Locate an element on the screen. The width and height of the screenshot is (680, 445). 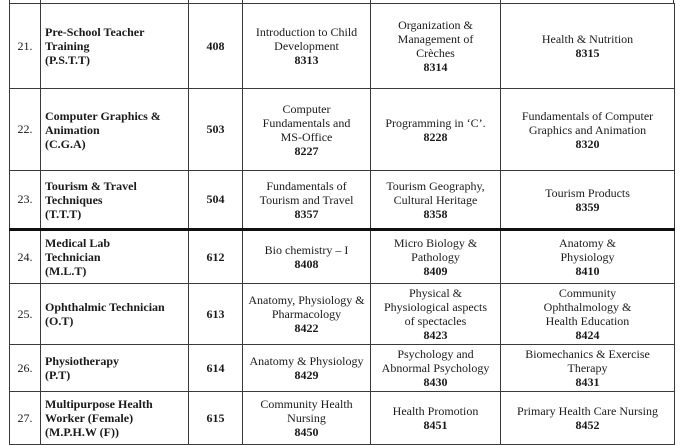
subject-cell: Anatomy & Physiology 8429 is located at coordinates (306, 368).